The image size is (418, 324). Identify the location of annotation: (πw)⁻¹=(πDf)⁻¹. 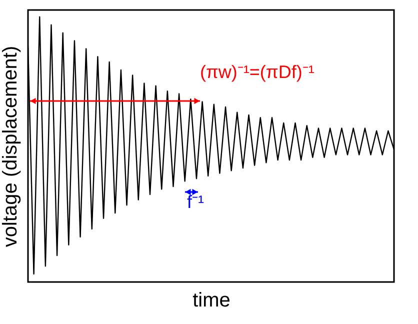
(257, 72).